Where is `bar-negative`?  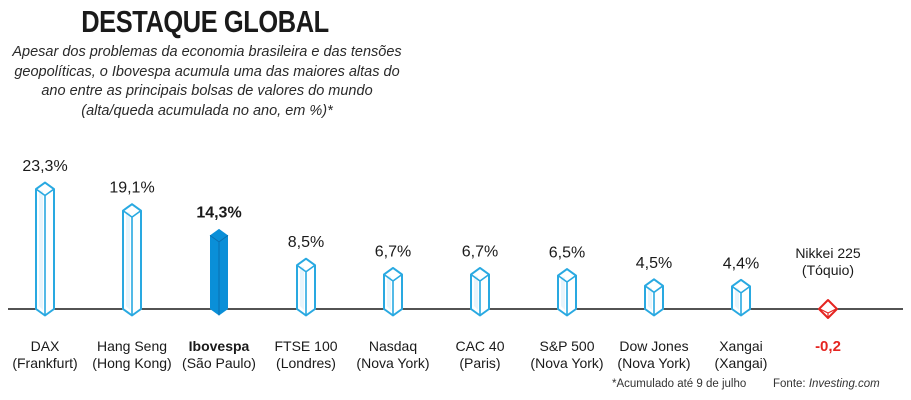
bar-negative is located at coordinates (828, 309).